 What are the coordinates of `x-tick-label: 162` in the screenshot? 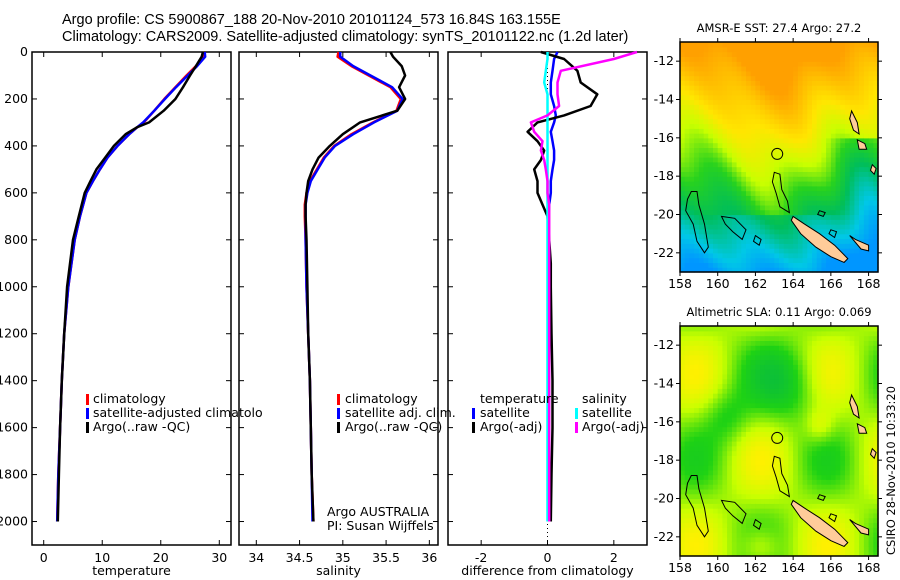 It's located at (755, 283).